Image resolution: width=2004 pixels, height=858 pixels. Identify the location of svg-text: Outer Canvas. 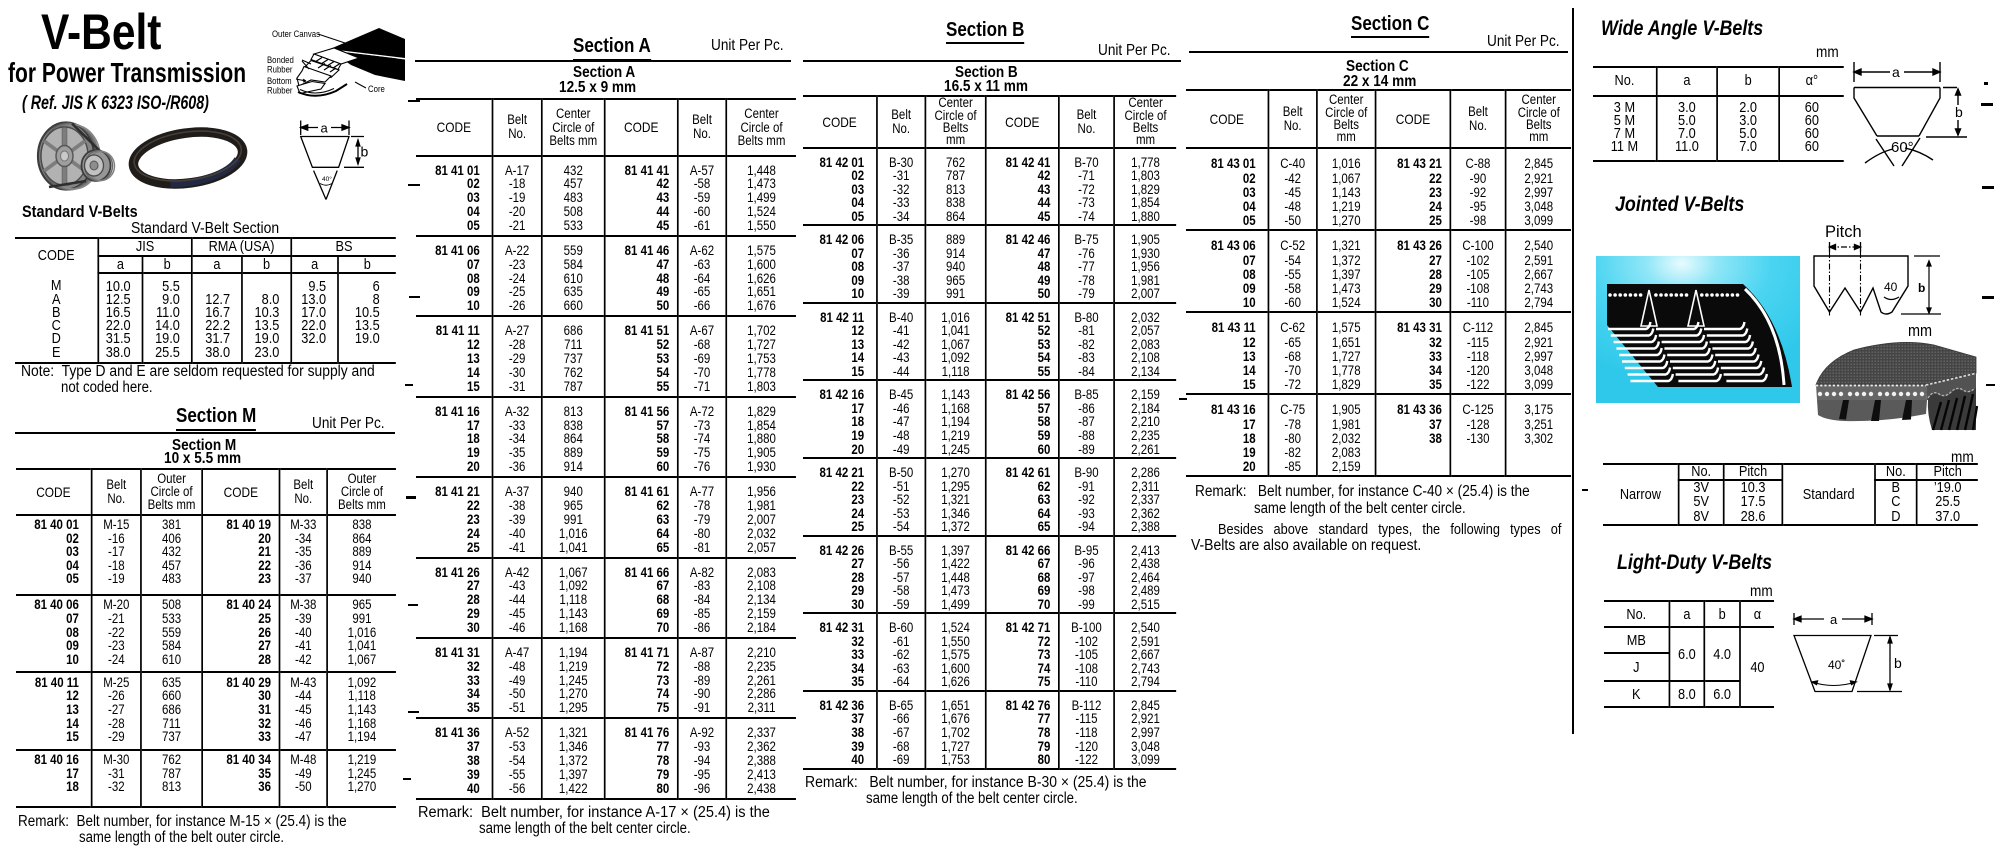
(296, 33).